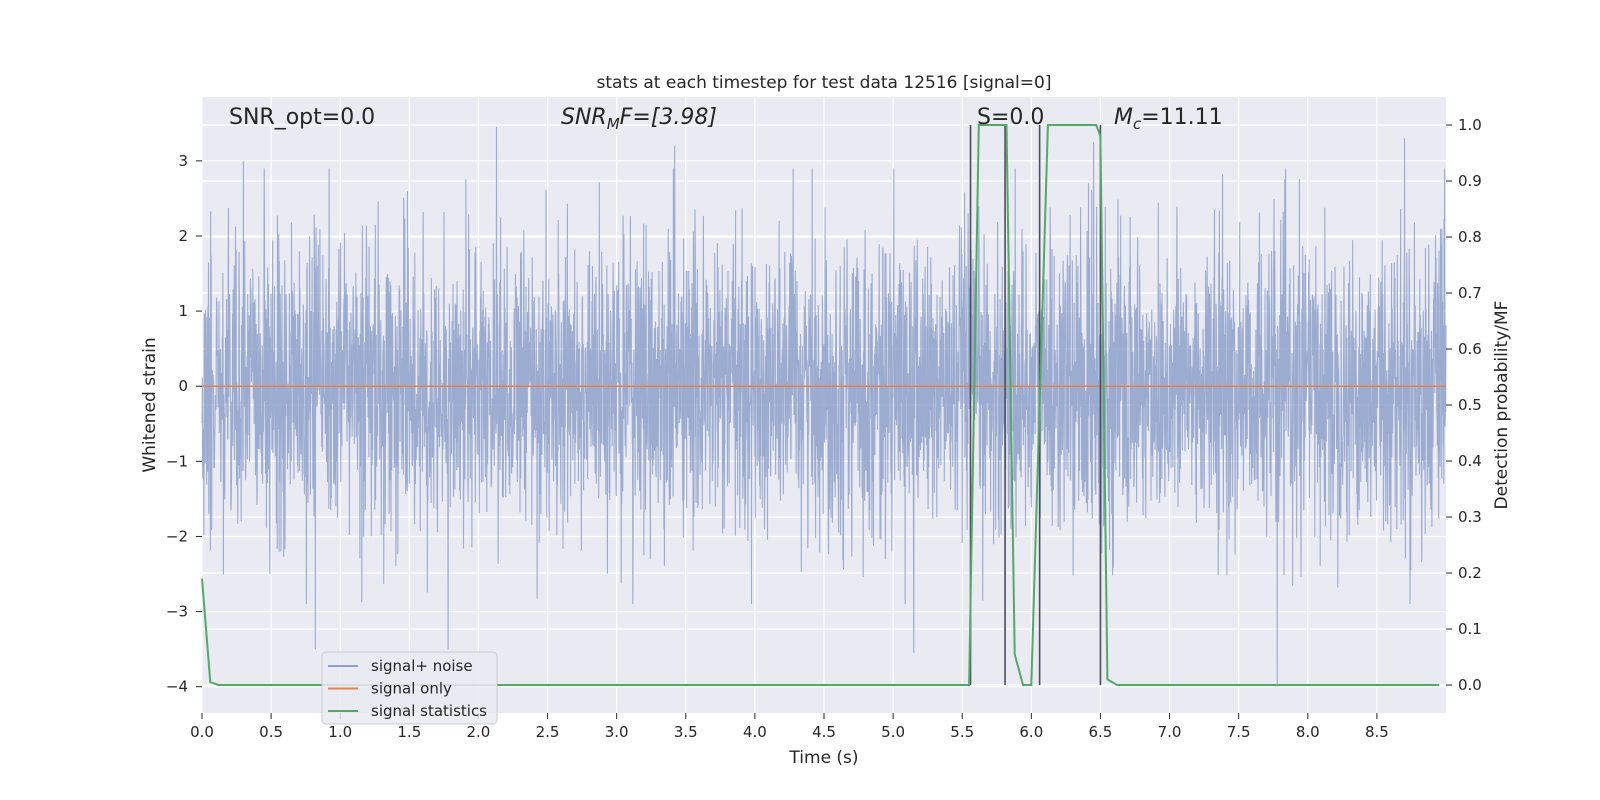 This screenshot has width=1600, height=800. Describe the element at coordinates (183, 386) in the screenshot. I see `y-tick-label: 0` at that location.